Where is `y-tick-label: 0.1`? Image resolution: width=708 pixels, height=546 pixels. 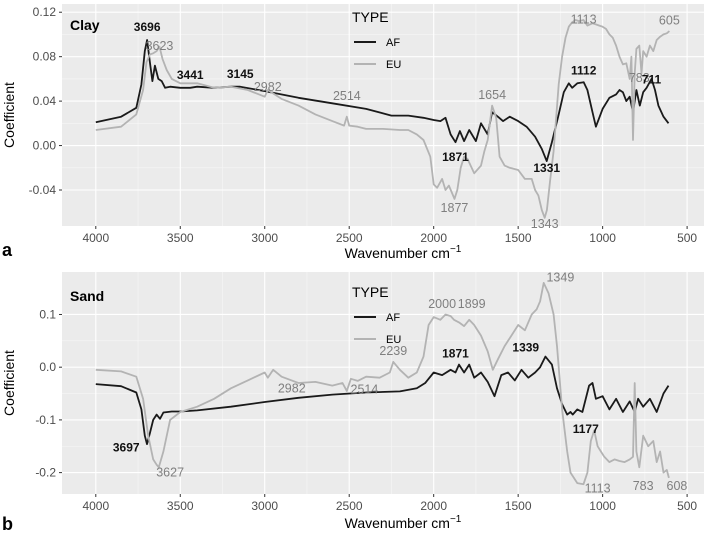 y-tick-label: 0.1 is located at coordinates (47, 314).